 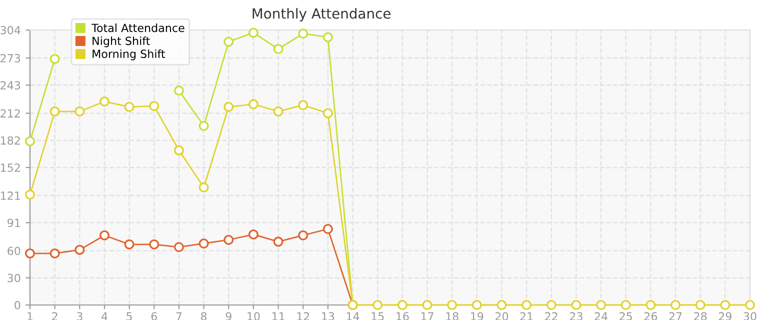 I want to click on legend-label: Night Shift, so click(x=121, y=42).